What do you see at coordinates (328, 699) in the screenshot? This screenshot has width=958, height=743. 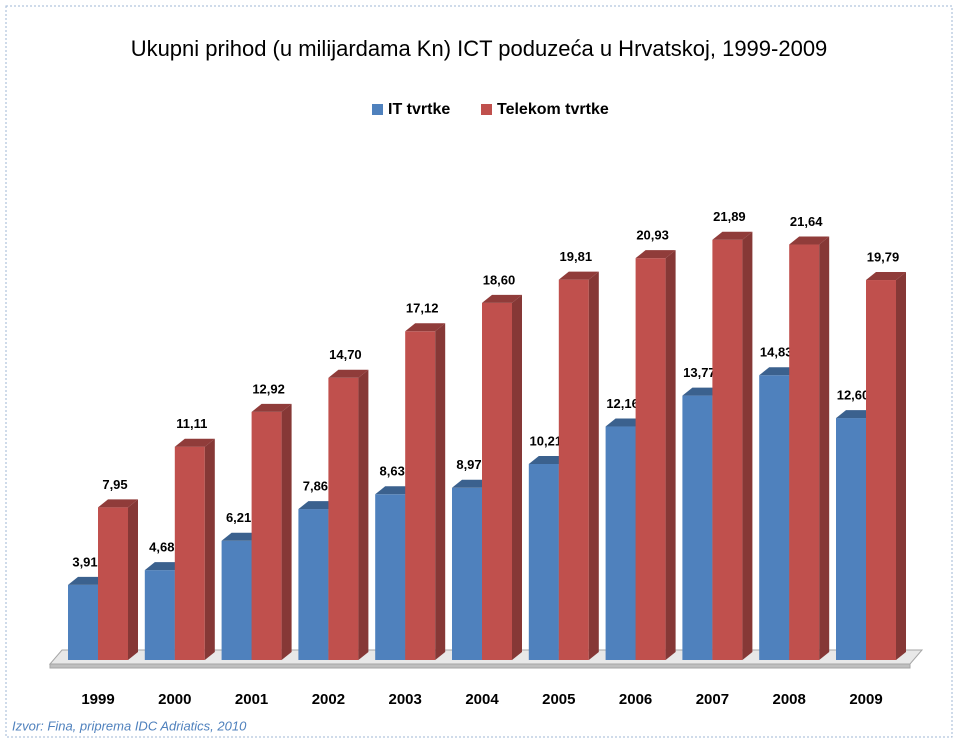 I see `x-tick-label: 2002` at bounding box center [328, 699].